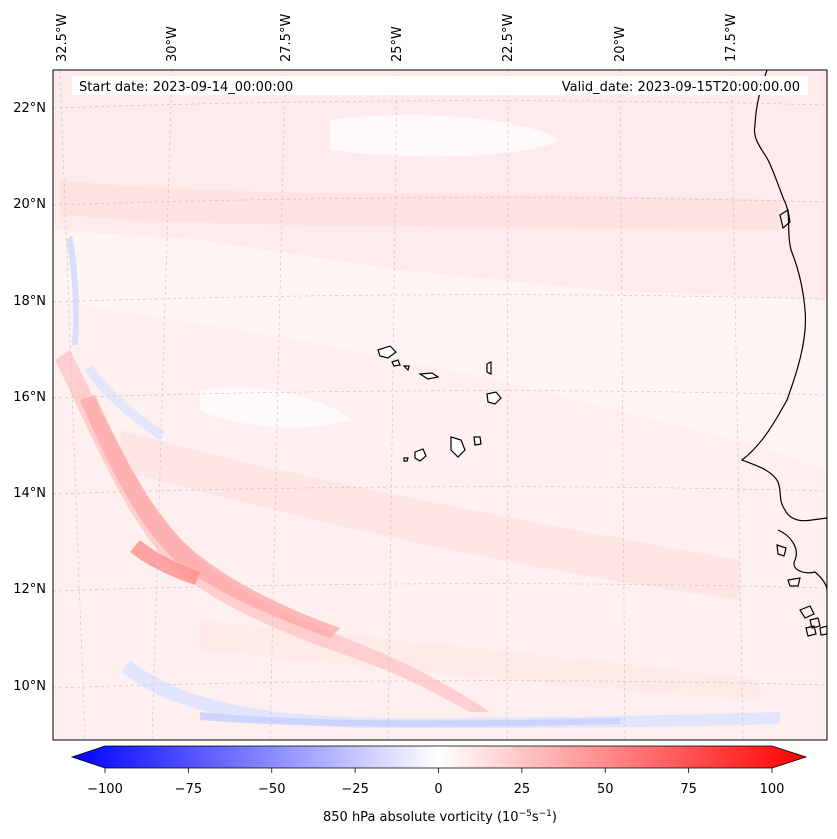  Describe the element at coordinates (62, 38) in the screenshot. I see `lon-label-32-5w: 32.5°W` at that location.